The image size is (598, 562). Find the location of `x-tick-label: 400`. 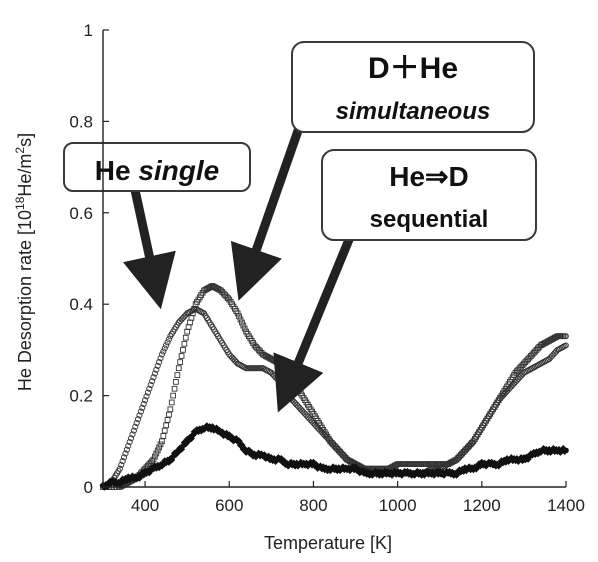

x-tick-label: 400 is located at coordinates (145, 505).